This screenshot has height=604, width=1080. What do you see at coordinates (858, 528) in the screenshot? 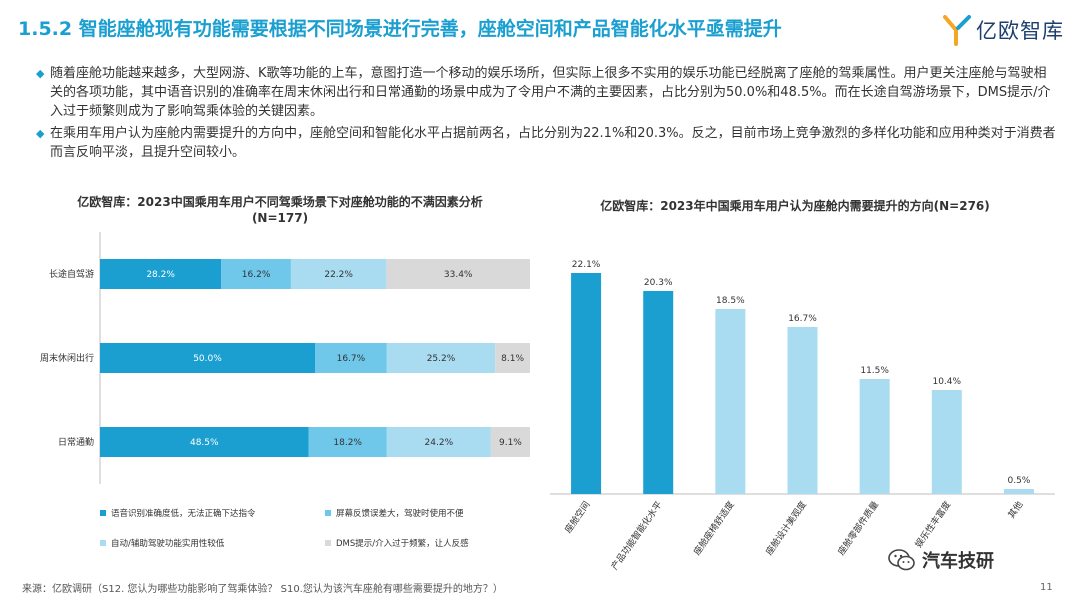
I see `x-tick-label: 座舱零部件质量` at bounding box center [858, 528].